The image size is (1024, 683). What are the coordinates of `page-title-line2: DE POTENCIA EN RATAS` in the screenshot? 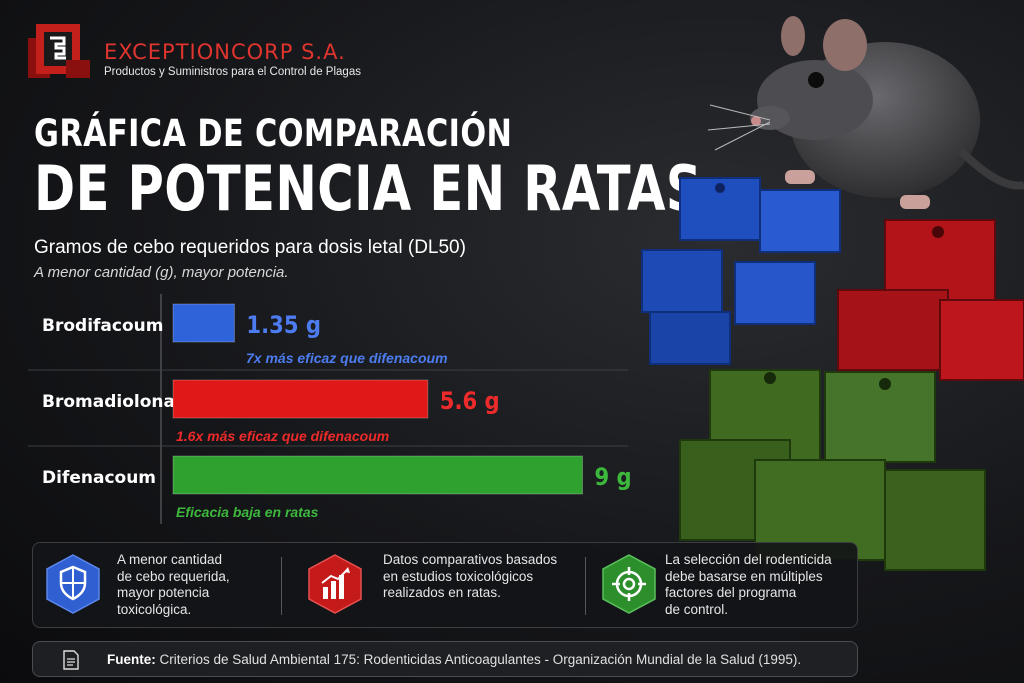 It's located at (368, 188).